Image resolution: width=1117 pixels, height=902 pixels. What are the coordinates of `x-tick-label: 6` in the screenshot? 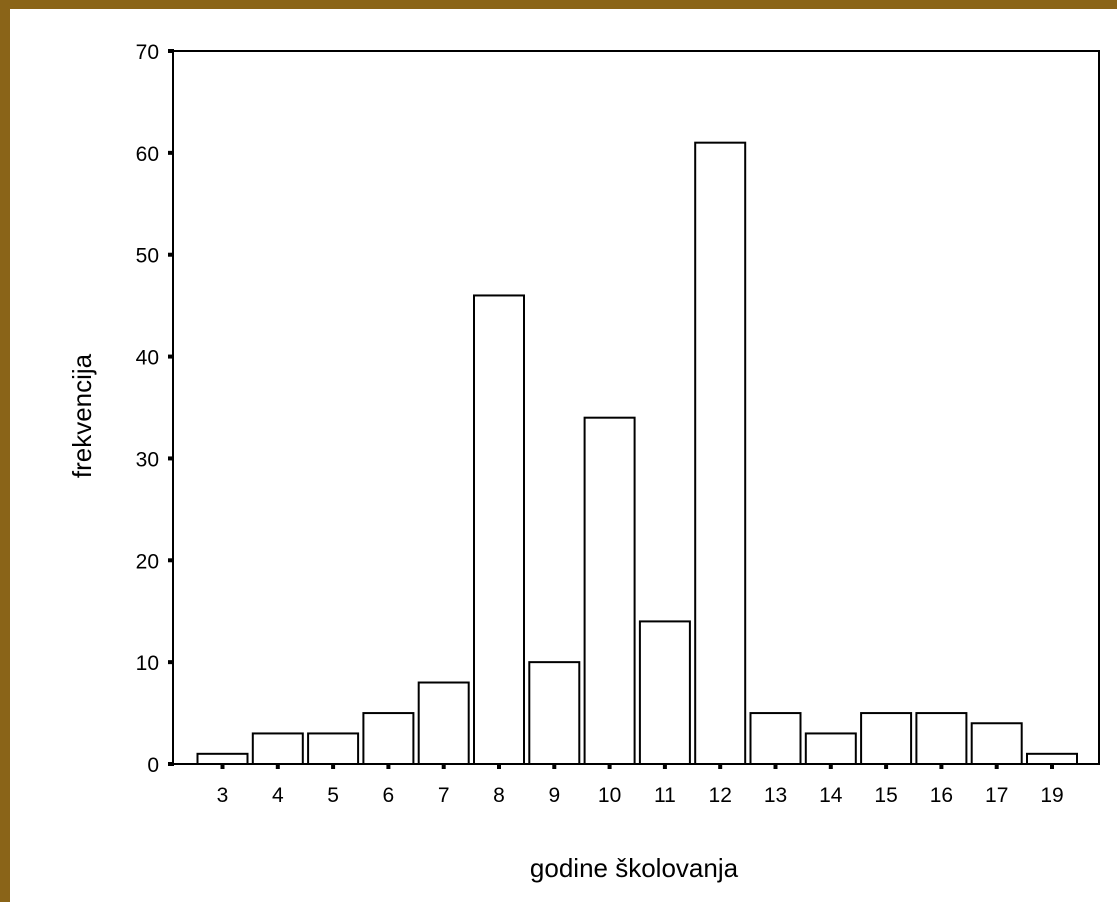 It's located at (389, 795).